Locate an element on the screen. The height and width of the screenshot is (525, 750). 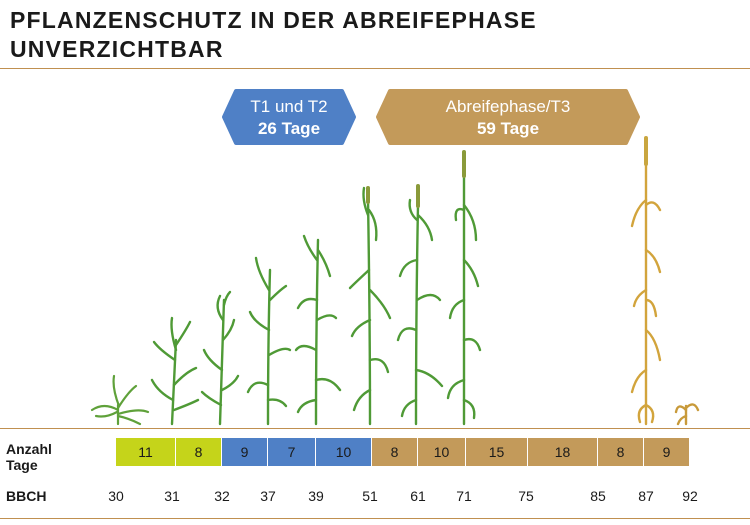
bbch-row-label: BBCH is located at coordinates (26, 496).